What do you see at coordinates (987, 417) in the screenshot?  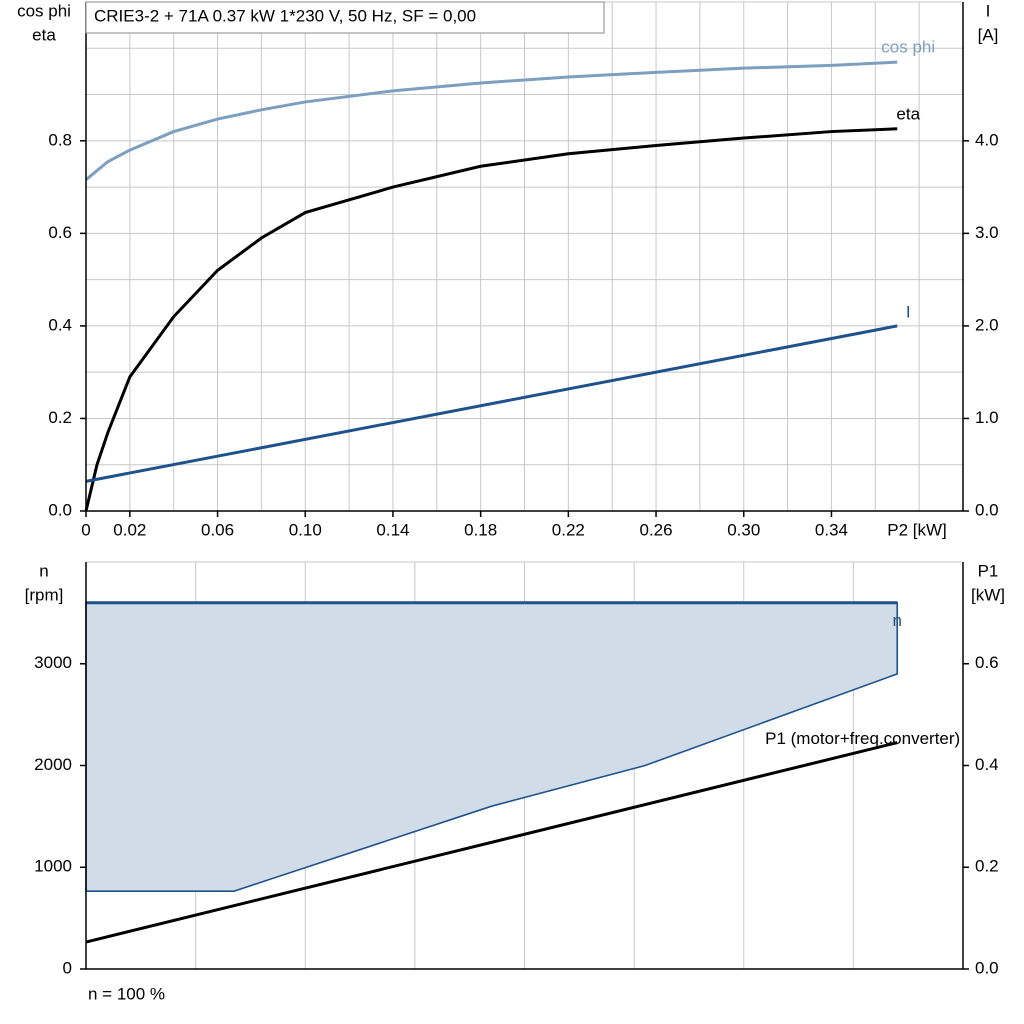 I see `y2-tick-label: 1.0` at bounding box center [987, 417].